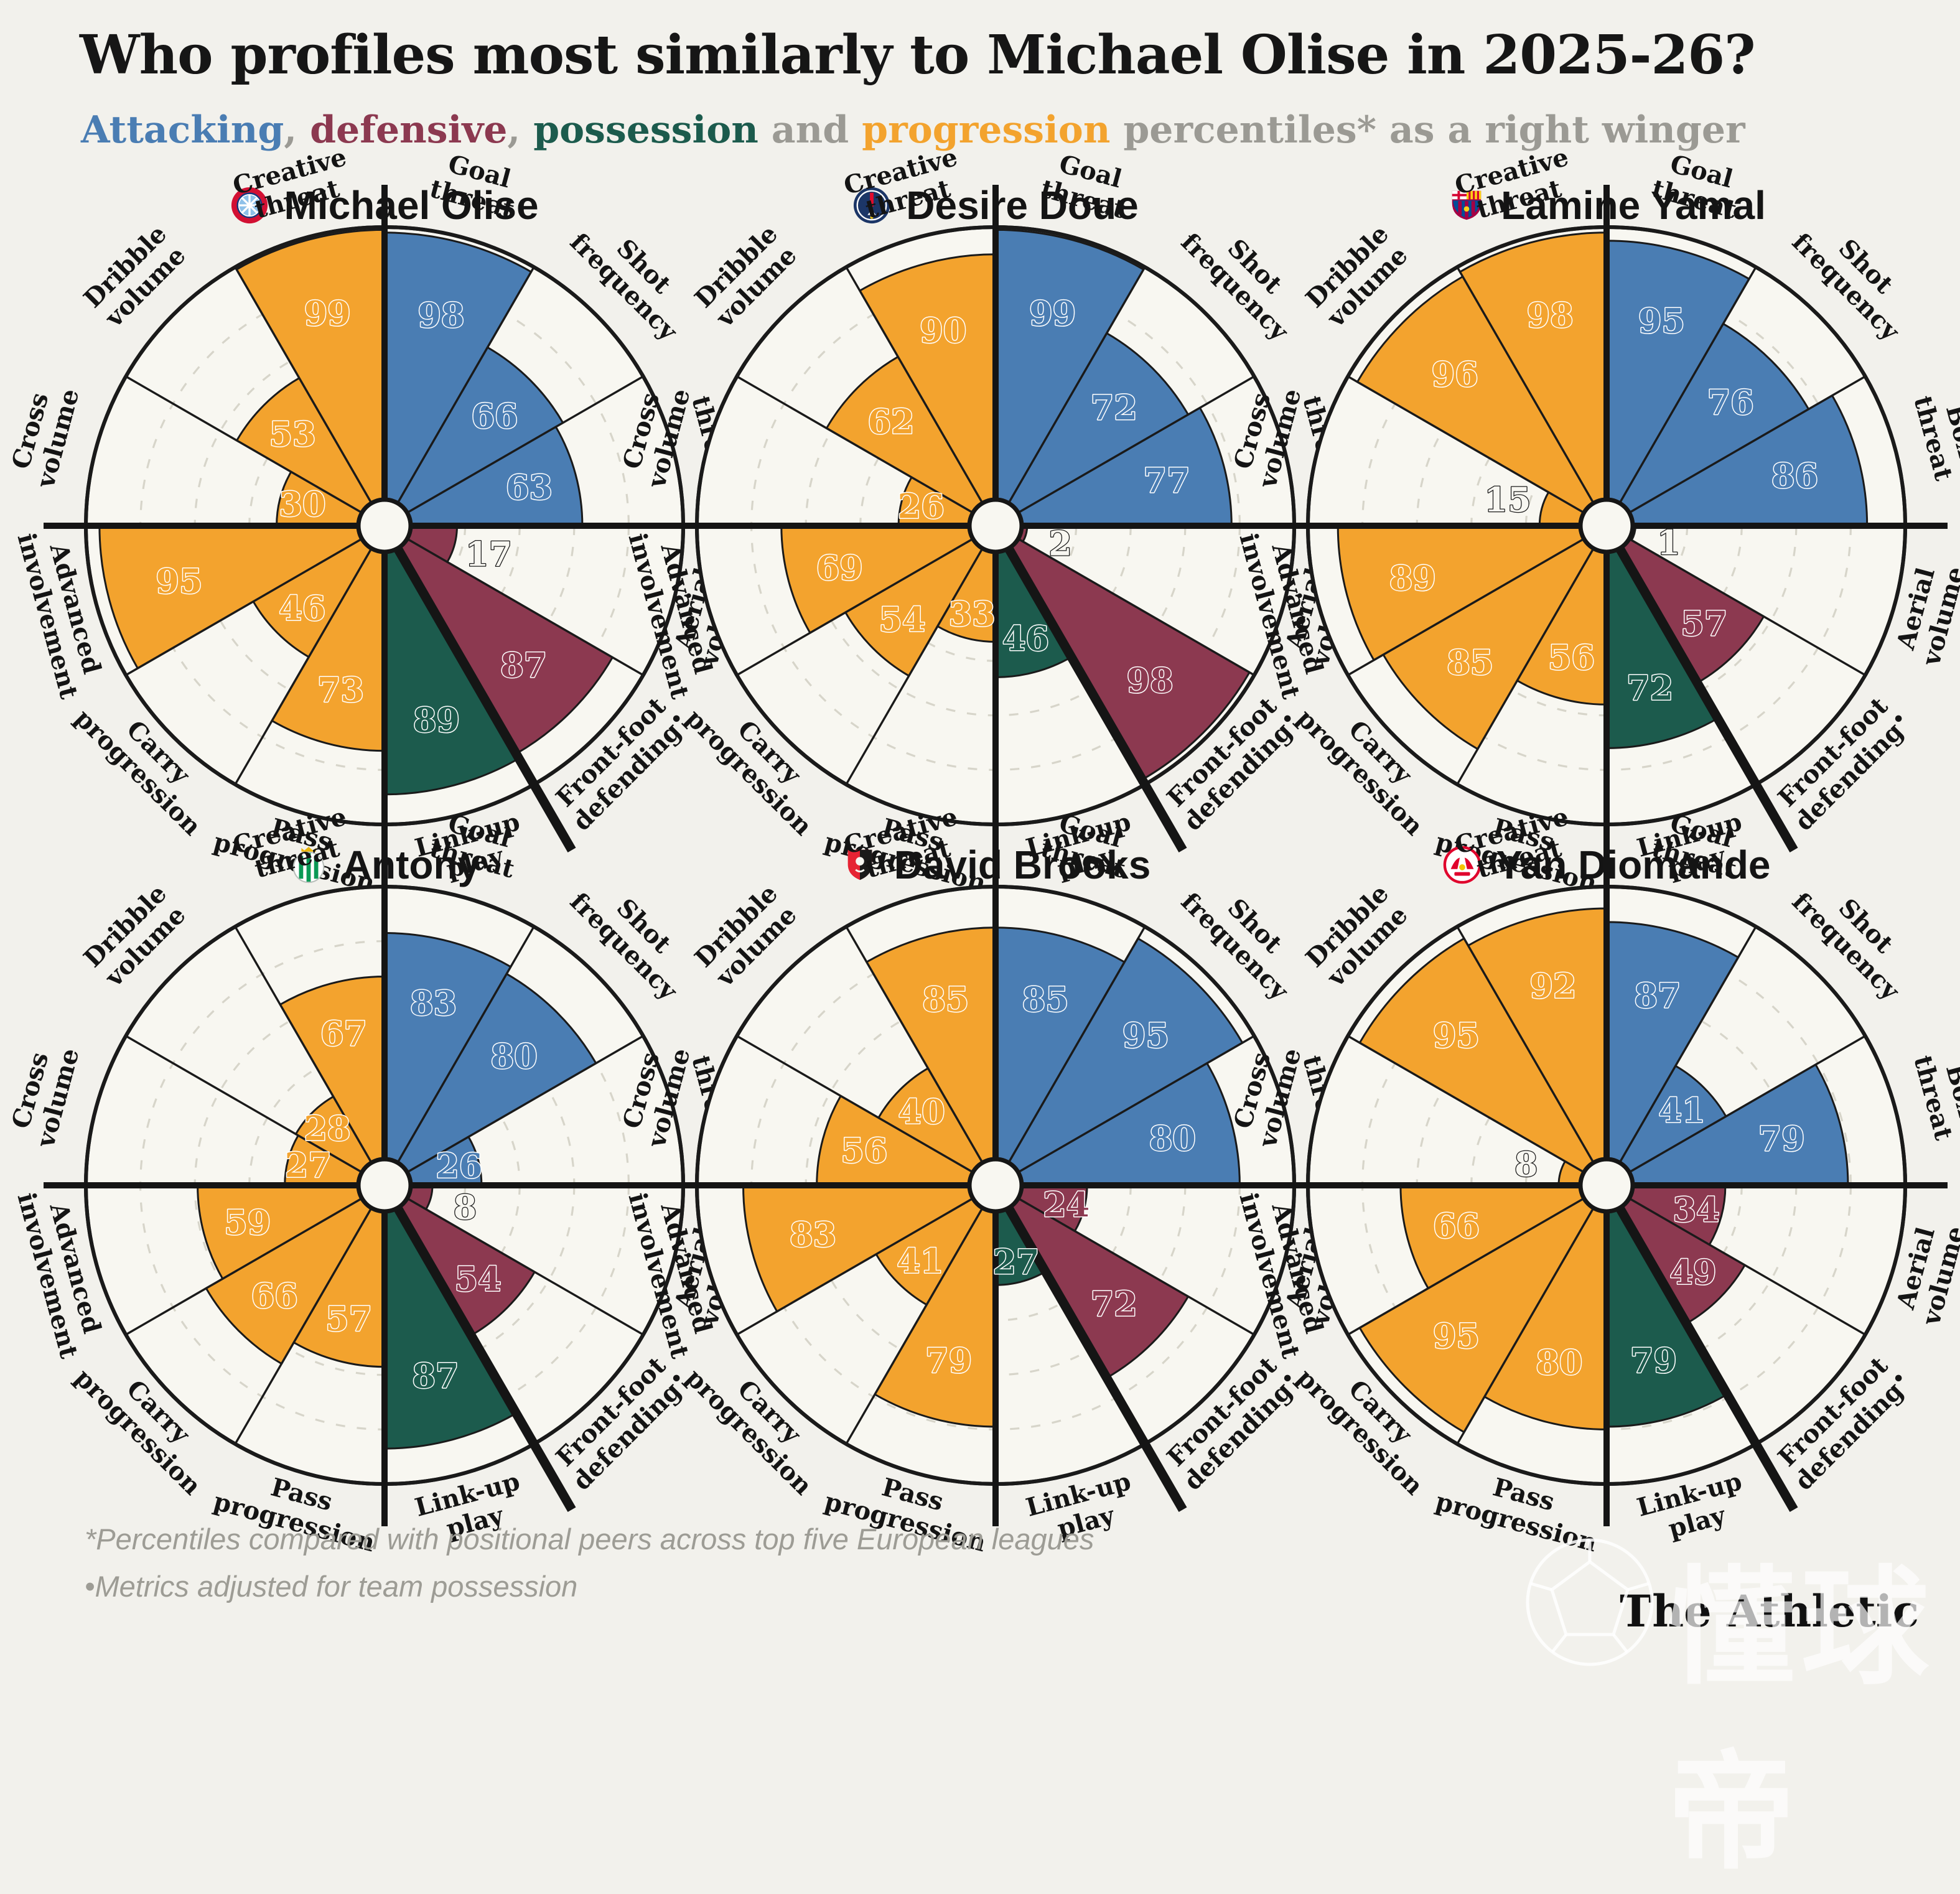 This screenshot has width=1960, height=1894. Describe the element at coordinates (1023, 864) in the screenshot. I see `player-name: David Brooks` at that location.